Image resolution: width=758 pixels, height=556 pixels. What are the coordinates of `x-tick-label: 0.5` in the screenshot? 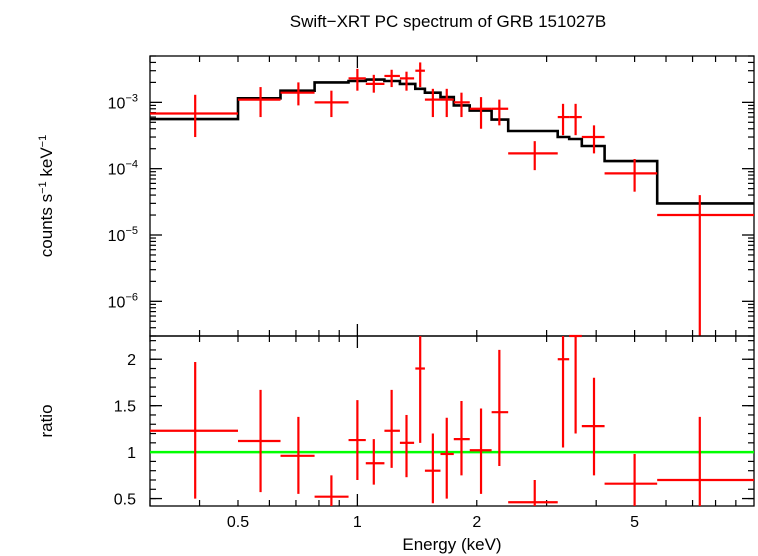 It's located at (238, 522).